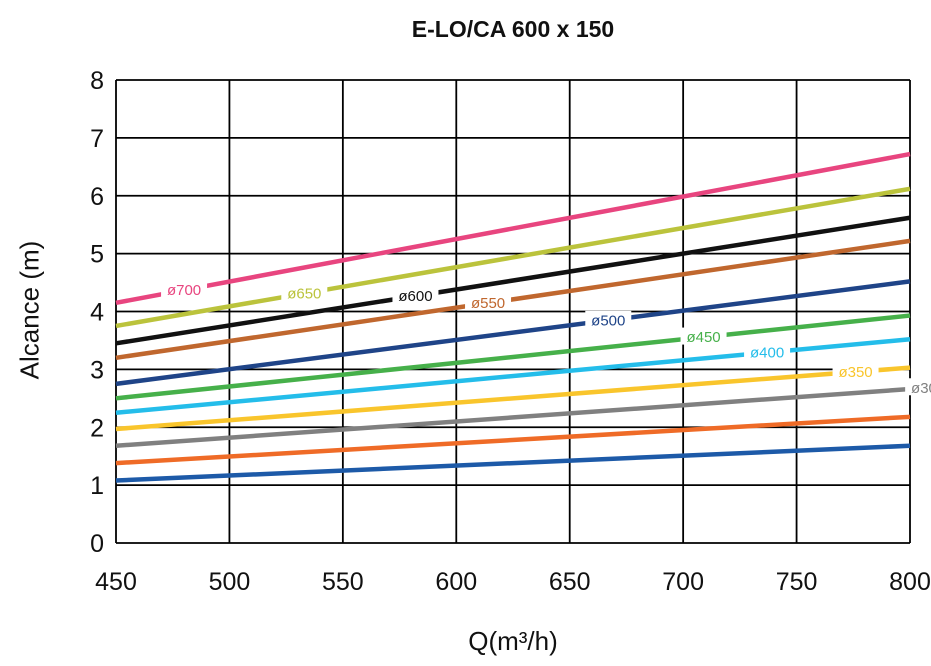 Image resolution: width=931 pixels, height=666 pixels. What do you see at coordinates (97, 486) in the screenshot?
I see `y-tick-label: 1` at bounding box center [97, 486].